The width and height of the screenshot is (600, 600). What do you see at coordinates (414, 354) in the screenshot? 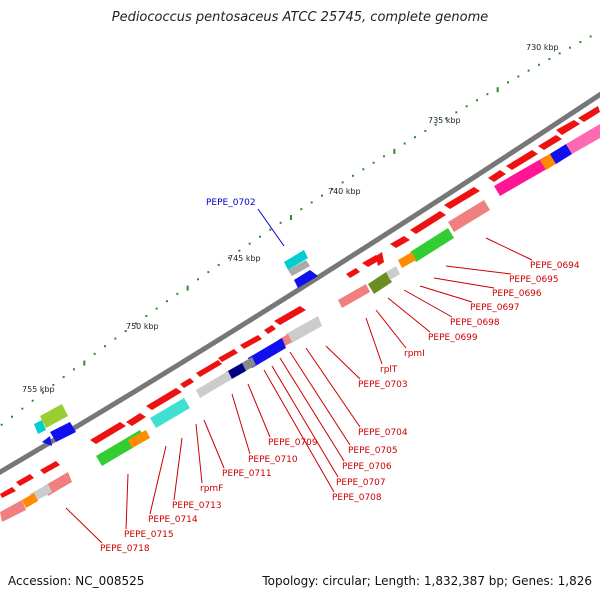
I see `gene-label: rpmI` at bounding box center [414, 354].